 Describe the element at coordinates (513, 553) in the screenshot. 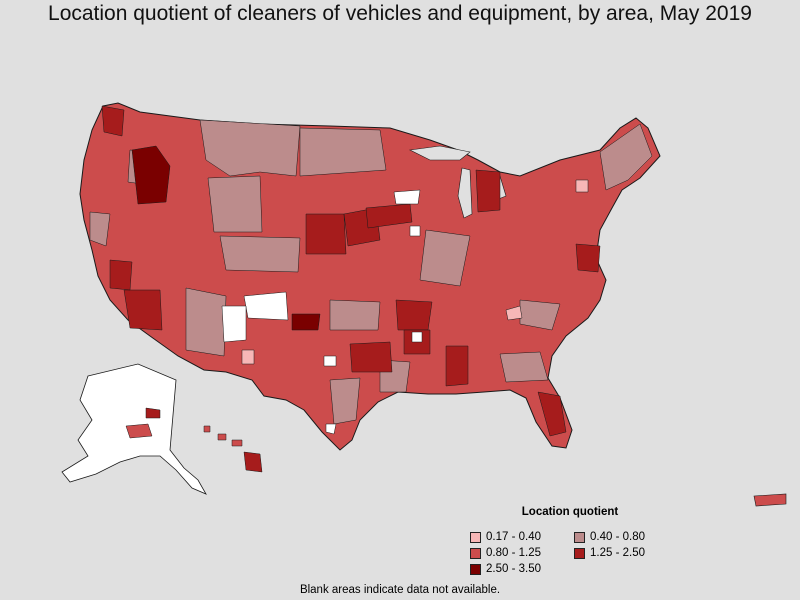

I see `legend-label: 0.80 - 1.25` at that location.